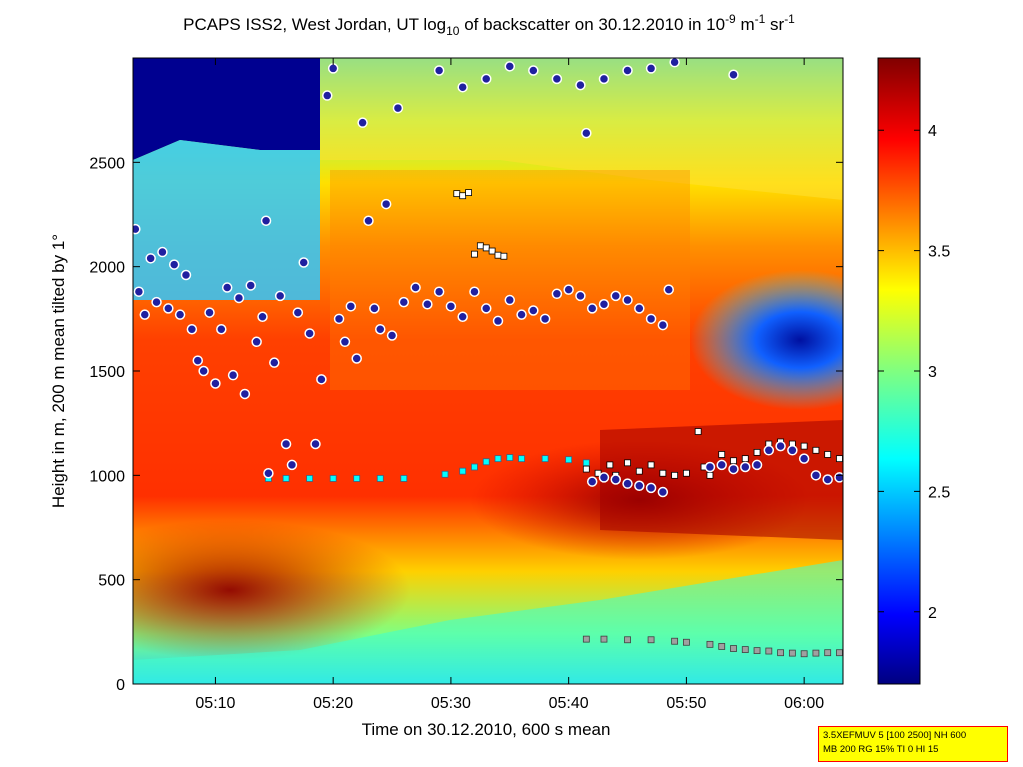 The width and height of the screenshot is (1023, 767). Describe the element at coordinates (486, 729) in the screenshot. I see `x-axis-label: Time on 30.12.2010, 600 s mean` at that location.